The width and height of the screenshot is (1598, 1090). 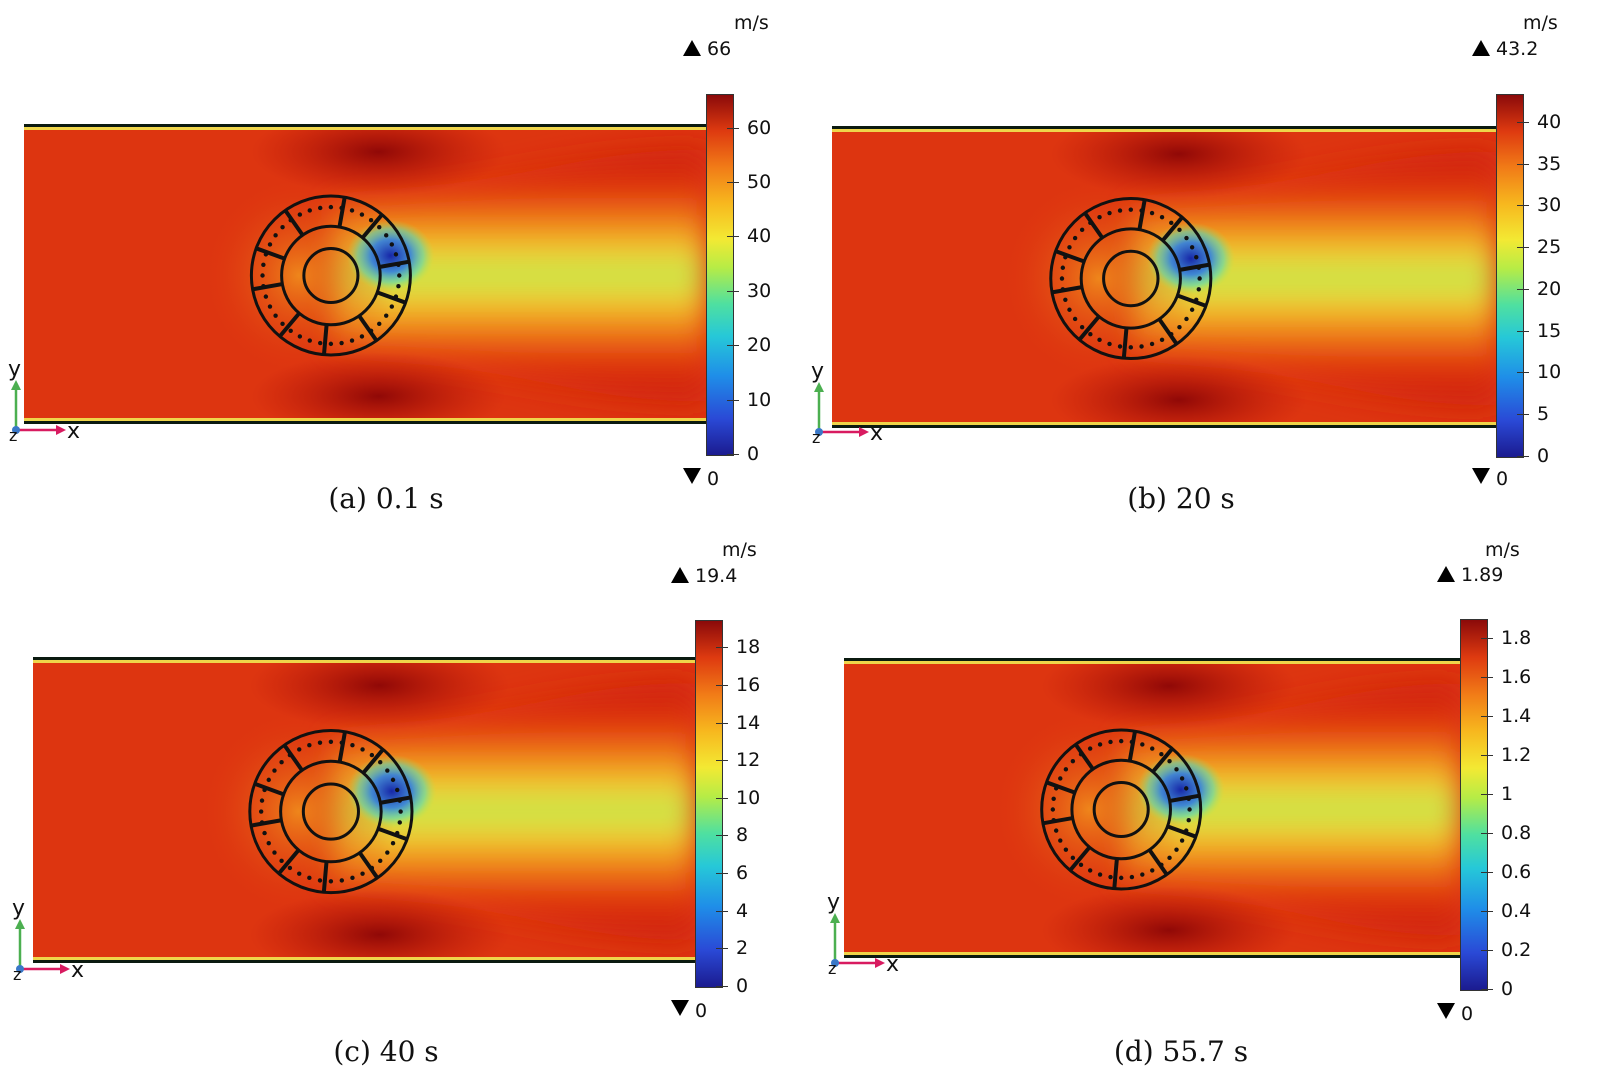 What do you see at coordinates (1549, 163) in the screenshot?
I see `colorbar-tick-label: 35` at bounding box center [1549, 163].